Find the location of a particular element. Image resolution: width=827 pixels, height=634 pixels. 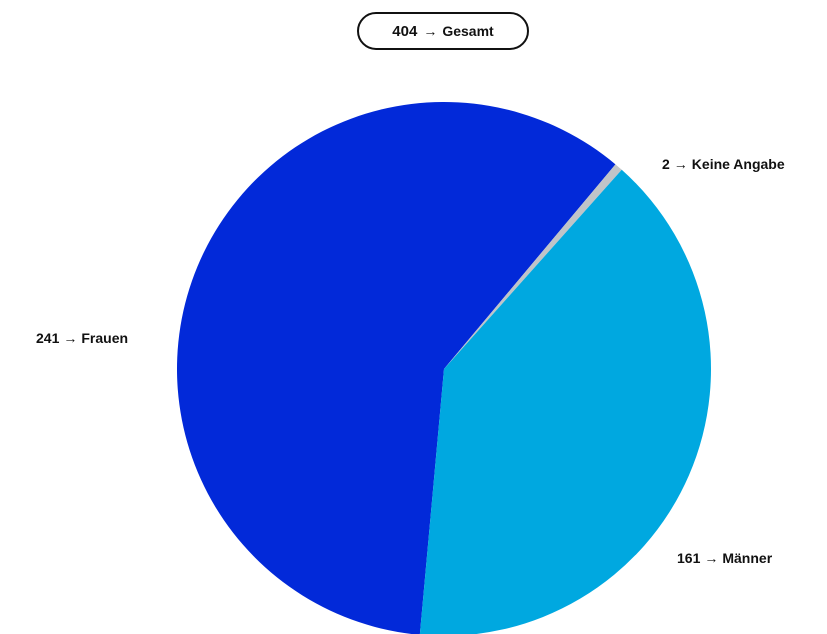

total-value: 404 is located at coordinates (405, 31).